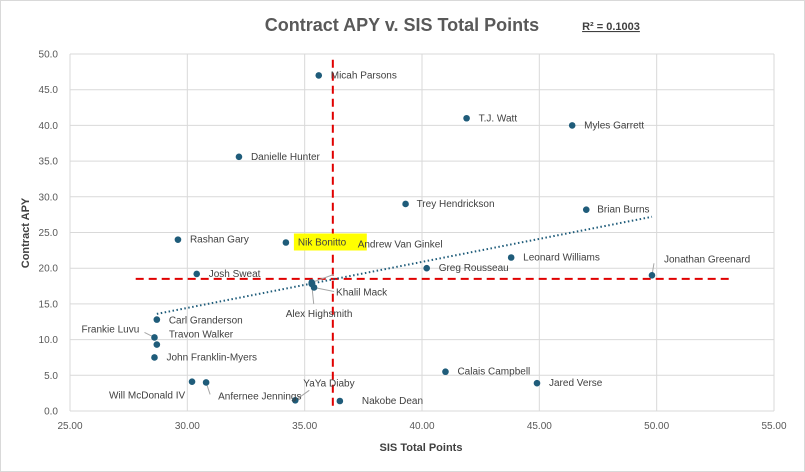 This screenshot has height=472, width=805. What do you see at coordinates (206, 321) in the screenshot?
I see `point-label-carl-granderson: Carl Granderson` at bounding box center [206, 321].